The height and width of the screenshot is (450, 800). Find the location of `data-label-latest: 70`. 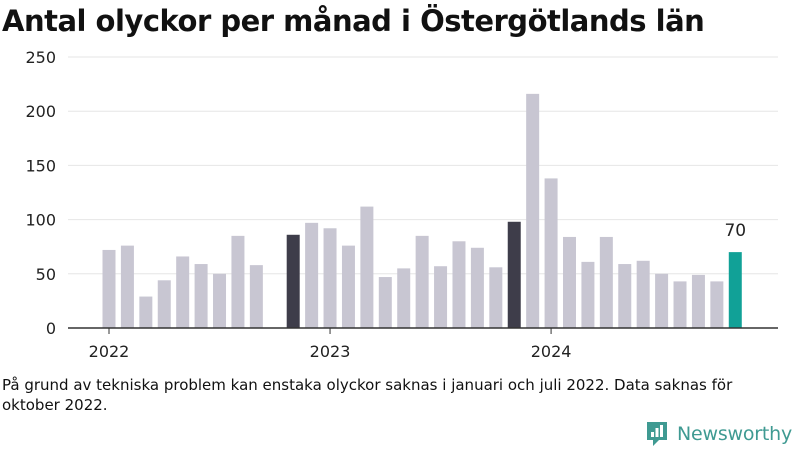

data-label-latest: 70 is located at coordinates (735, 231).